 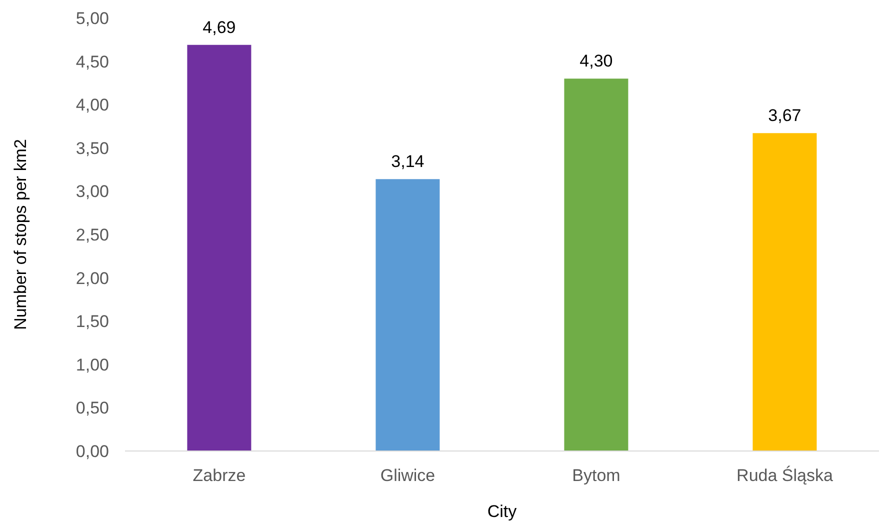 What do you see at coordinates (502, 511) in the screenshot?
I see `x-axis-title: City` at bounding box center [502, 511].